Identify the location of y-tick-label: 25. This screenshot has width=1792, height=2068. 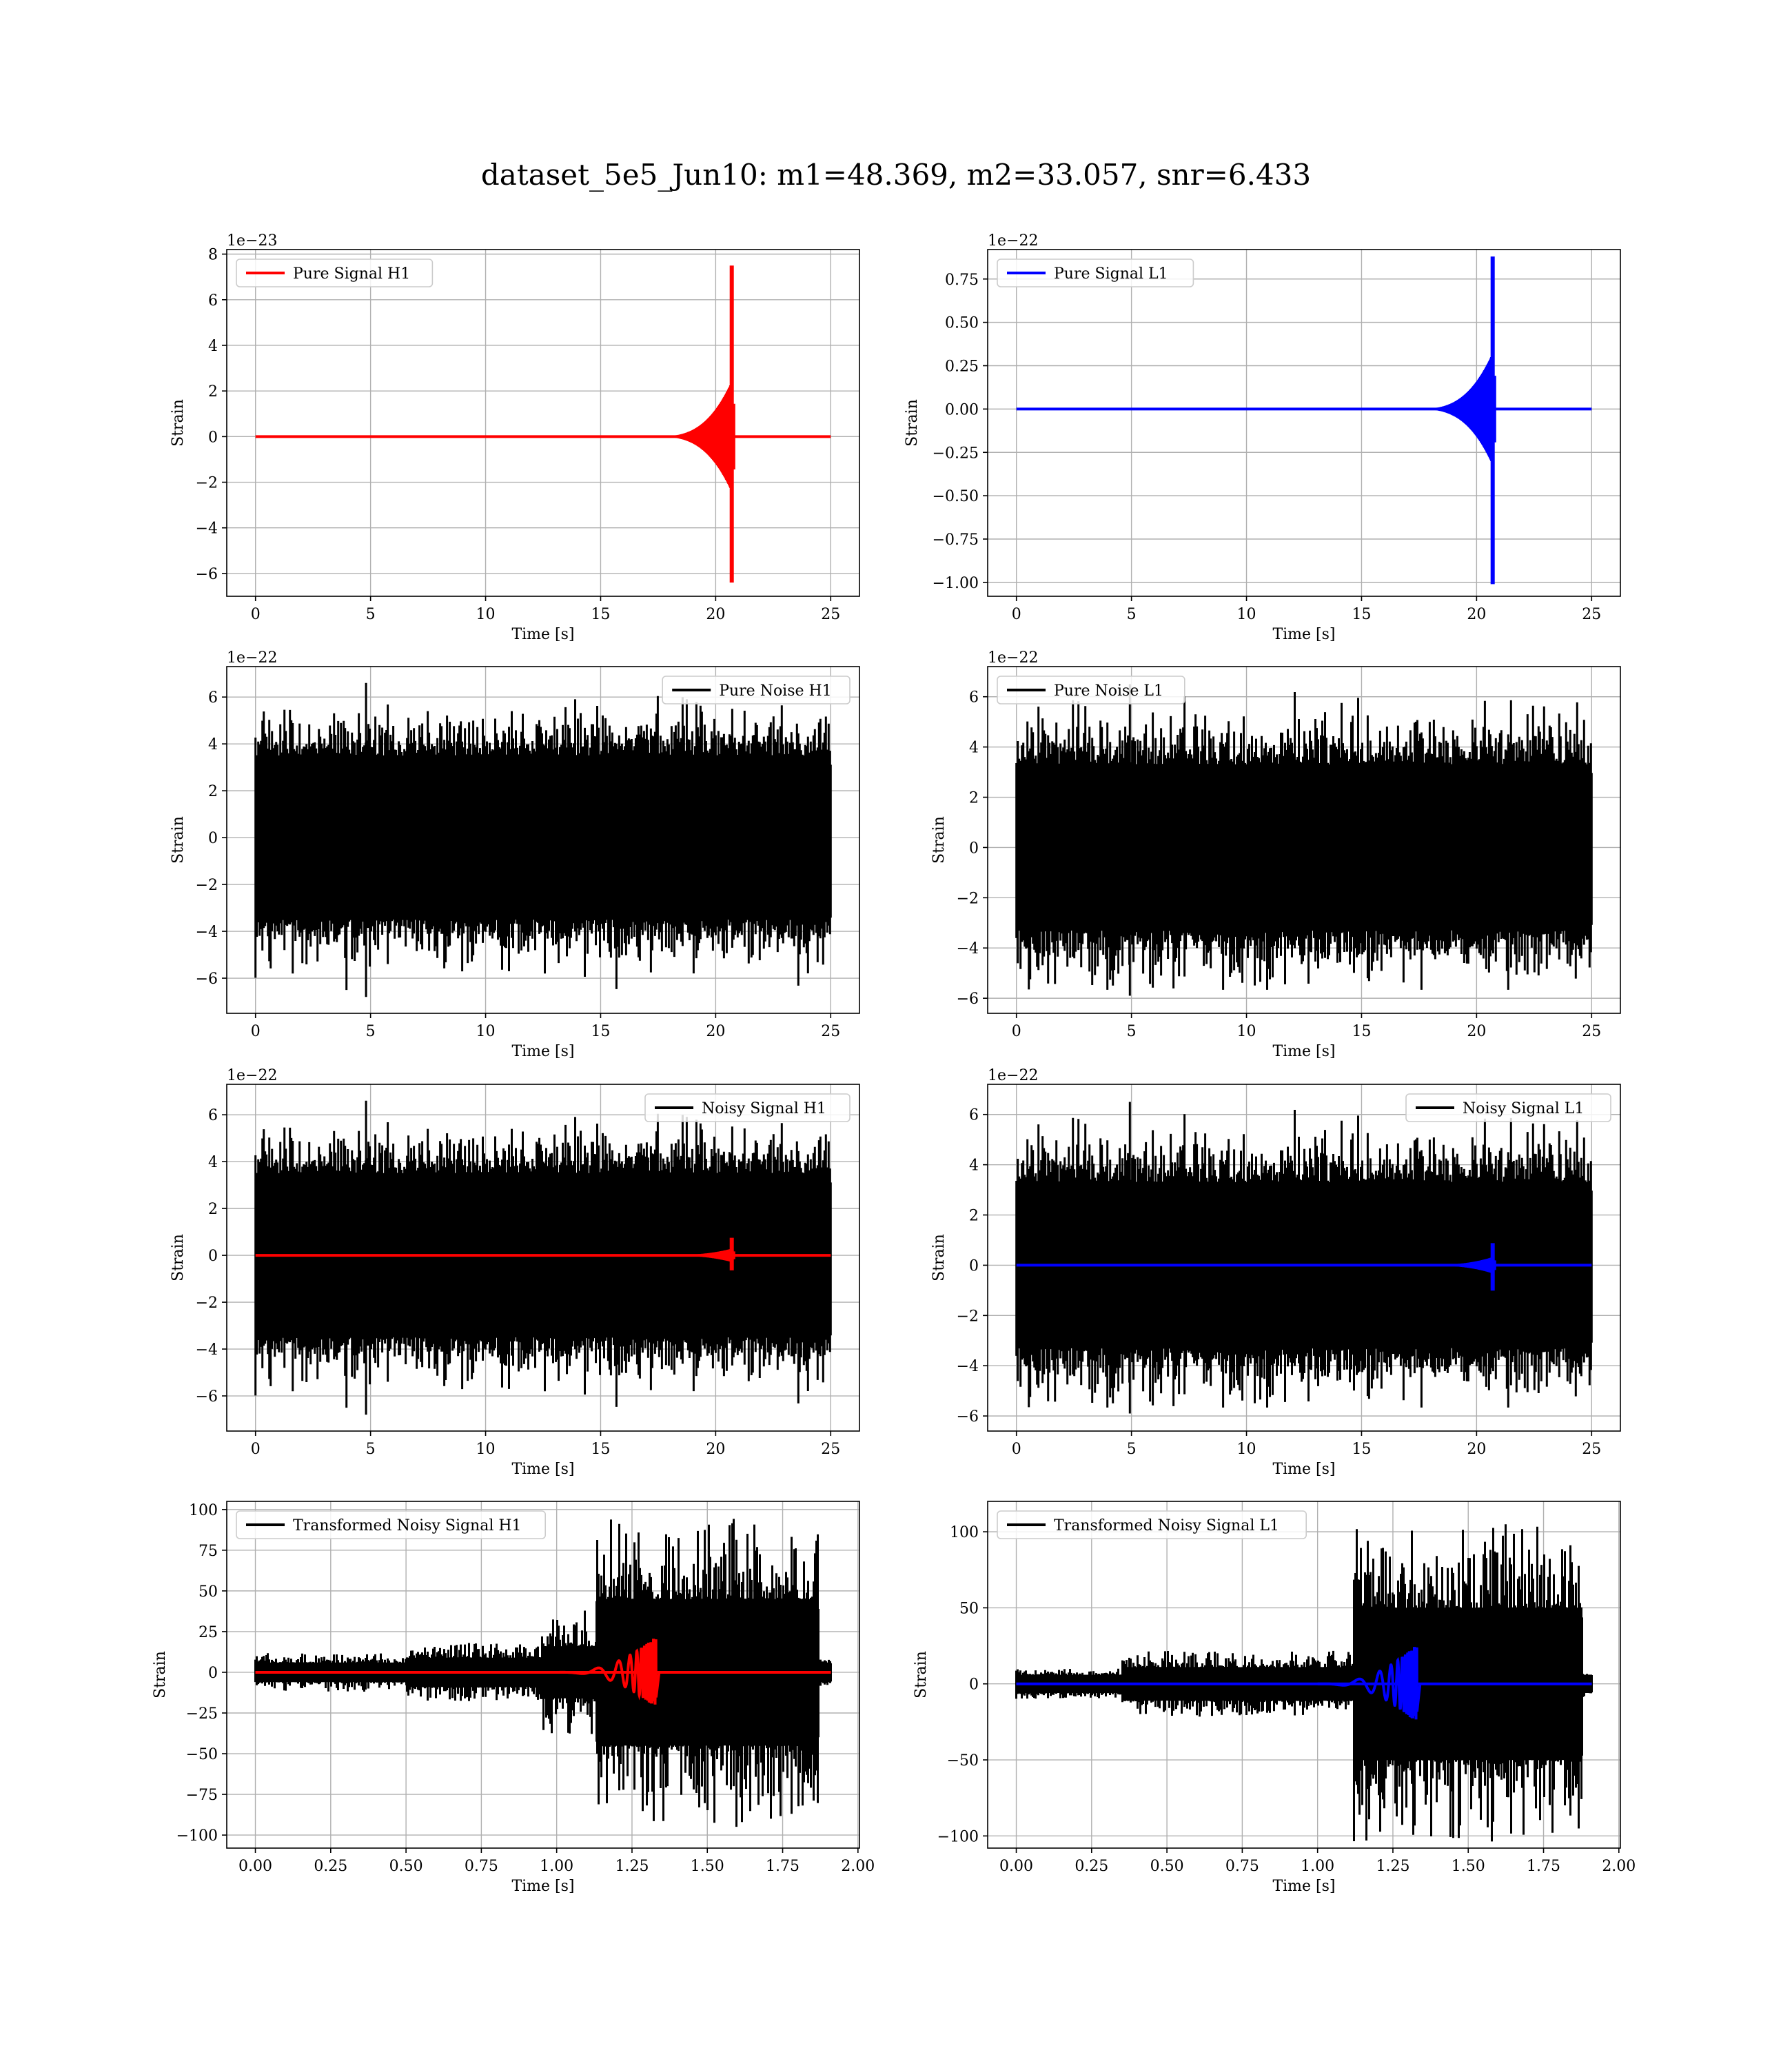
(208, 1632).